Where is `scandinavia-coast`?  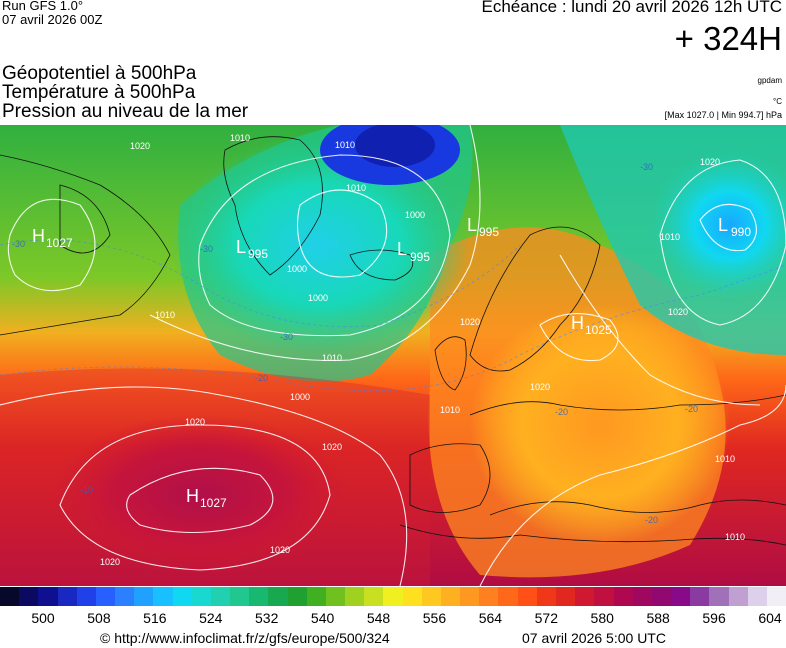
scandinavia-coast is located at coordinates (535, 299).